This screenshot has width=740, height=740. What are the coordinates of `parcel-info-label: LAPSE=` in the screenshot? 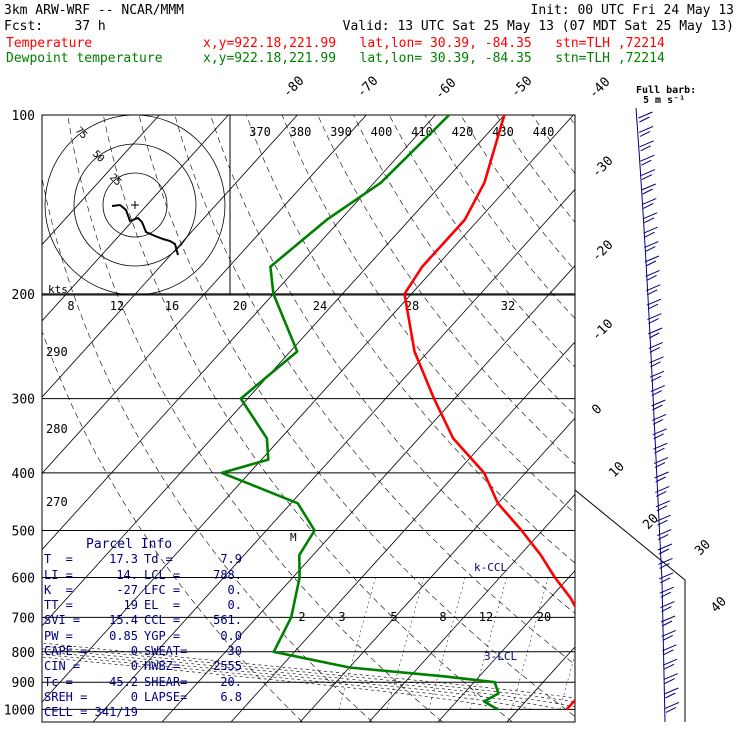 It's located at (166, 696).